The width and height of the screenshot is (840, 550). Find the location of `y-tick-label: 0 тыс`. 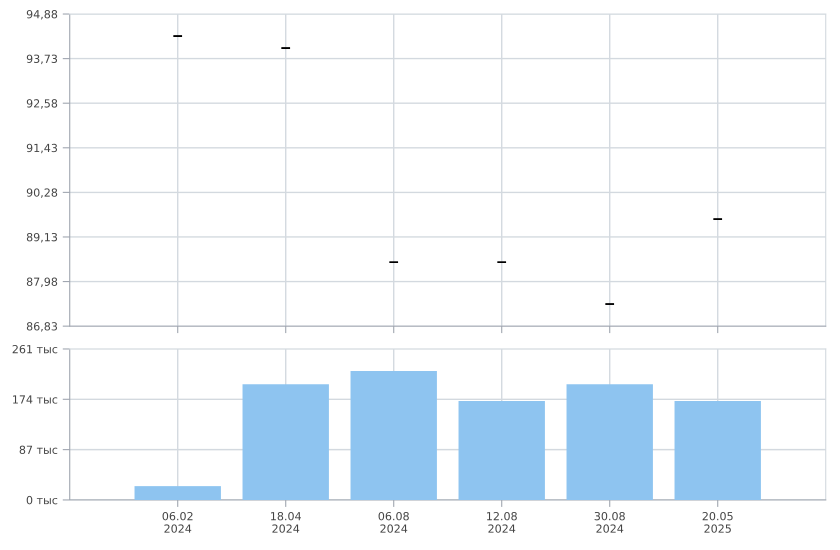

y-tick-label: 0 тыс is located at coordinates (42, 500).